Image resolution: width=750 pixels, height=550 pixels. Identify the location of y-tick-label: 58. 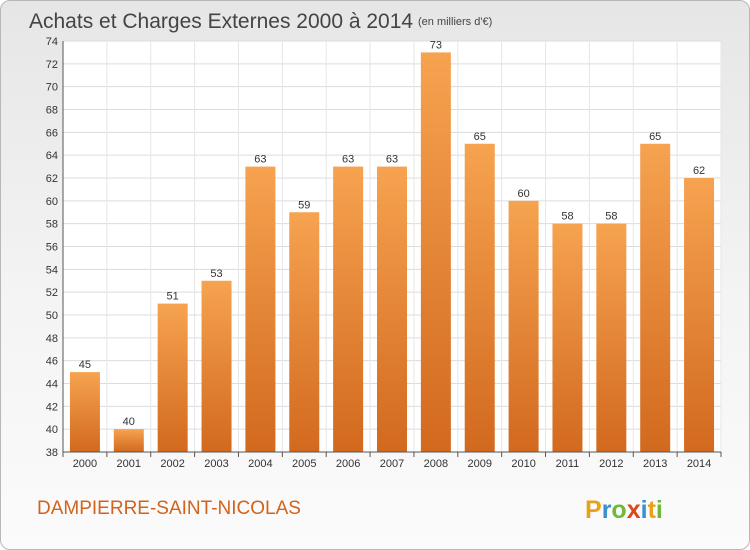
(52, 225).